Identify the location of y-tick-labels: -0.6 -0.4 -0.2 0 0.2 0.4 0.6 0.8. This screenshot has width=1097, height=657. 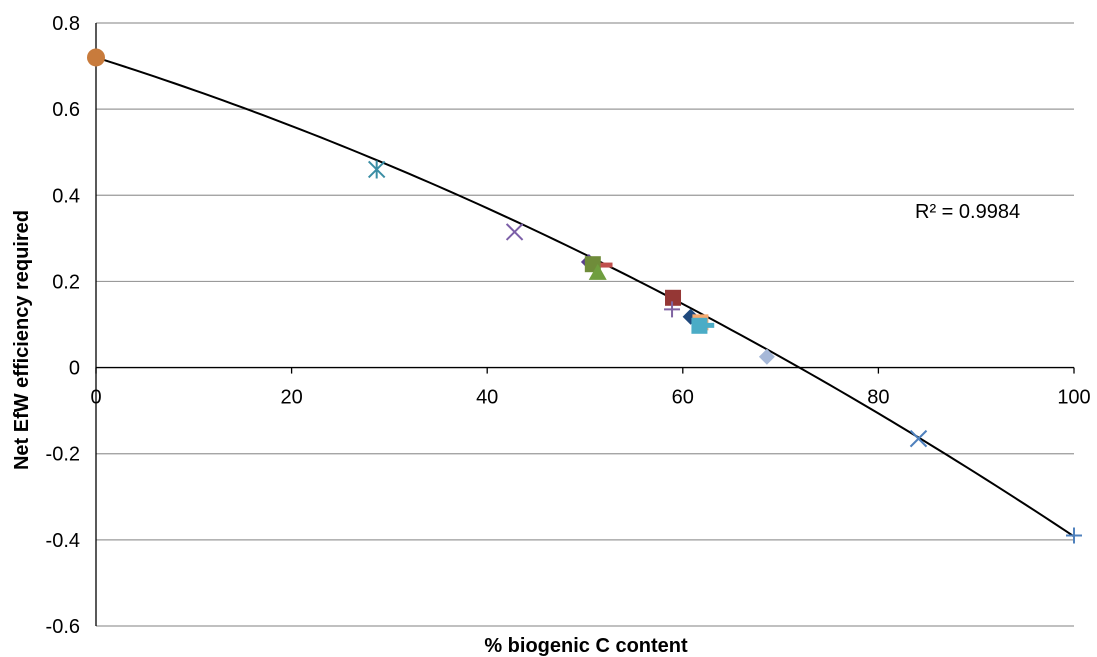
(63, 325).